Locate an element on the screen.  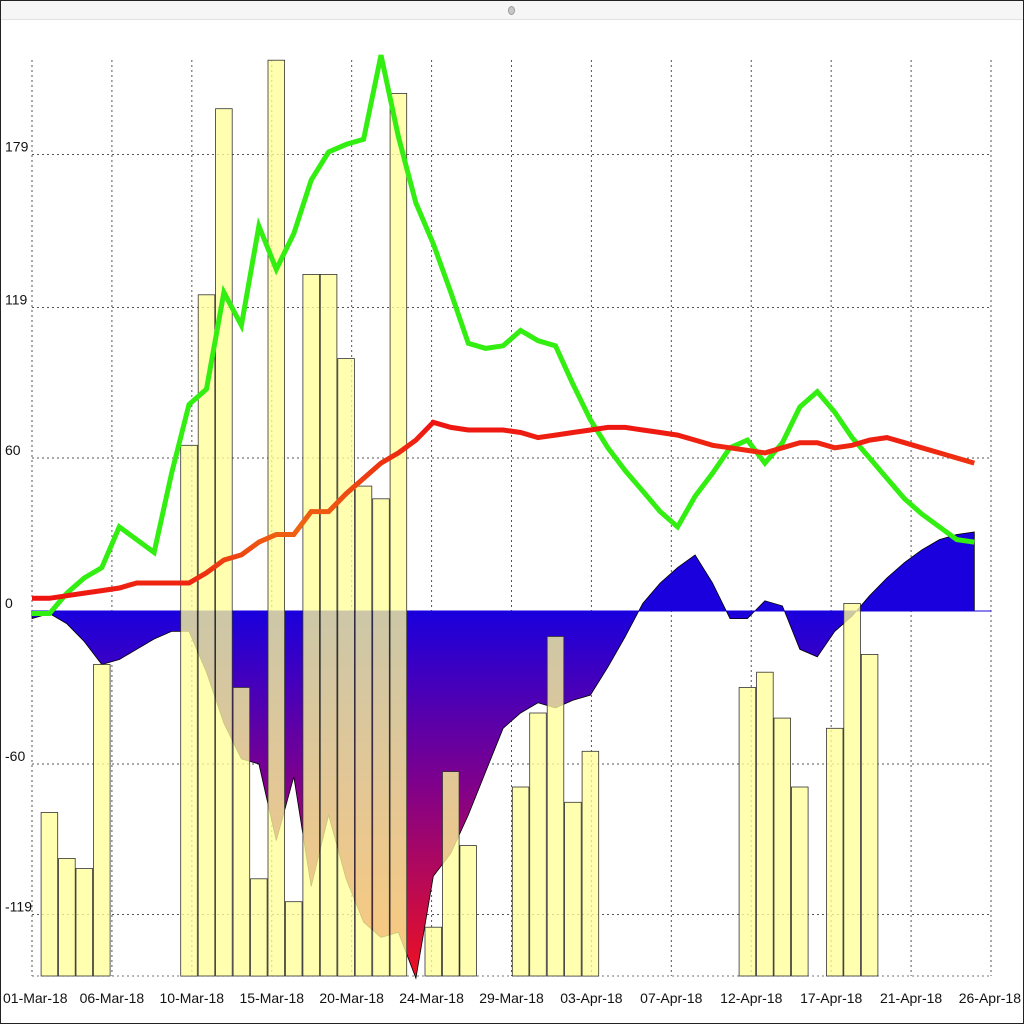
y-tick-label-3: 0 is located at coordinates (9, 603).